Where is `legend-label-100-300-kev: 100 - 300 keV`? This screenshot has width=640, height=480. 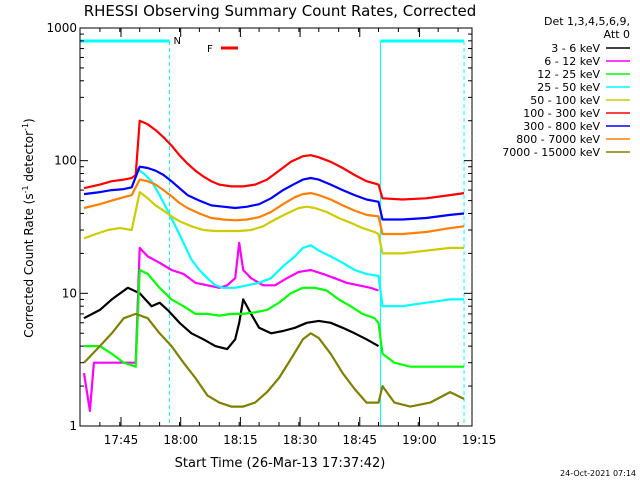 legend-label-100-300-kev: 100 - 300 keV is located at coordinates (561, 113).